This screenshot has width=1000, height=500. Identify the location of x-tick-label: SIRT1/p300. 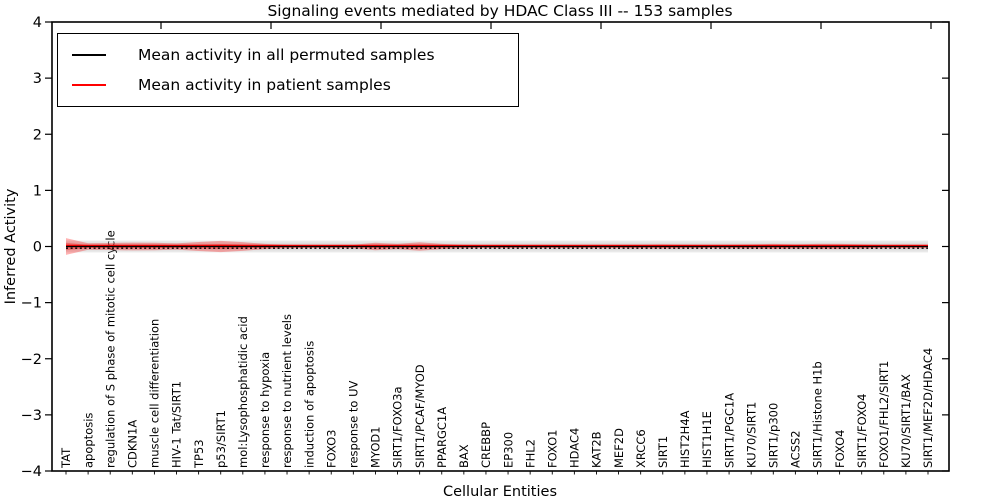
(773, 435).